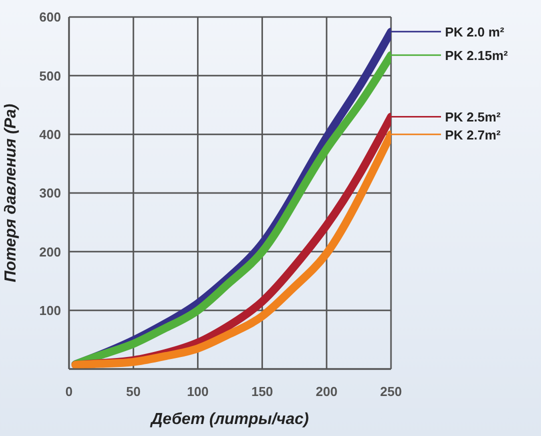  Describe the element at coordinates (229, 419) in the screenshot. I see `x-axis-title: Дебет (литры/час)` at that location.